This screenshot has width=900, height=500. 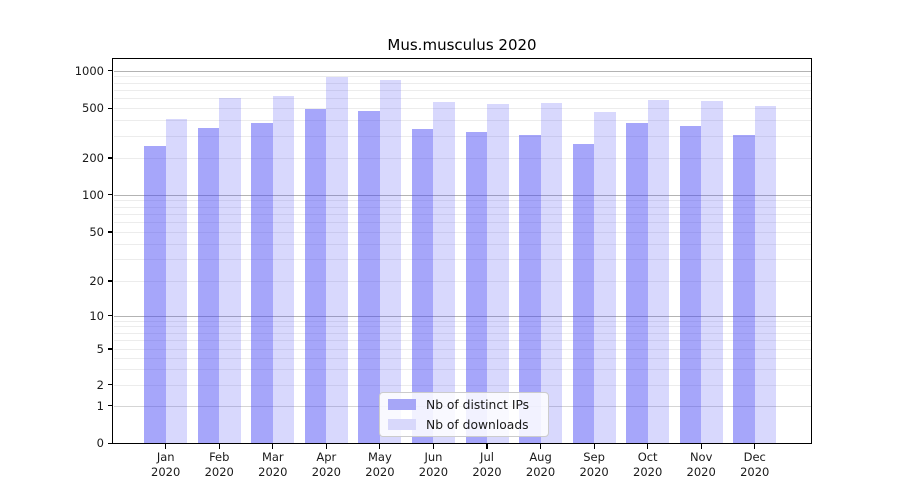 I want to click on bar-downloads-apr, so click(x=337, y=260).